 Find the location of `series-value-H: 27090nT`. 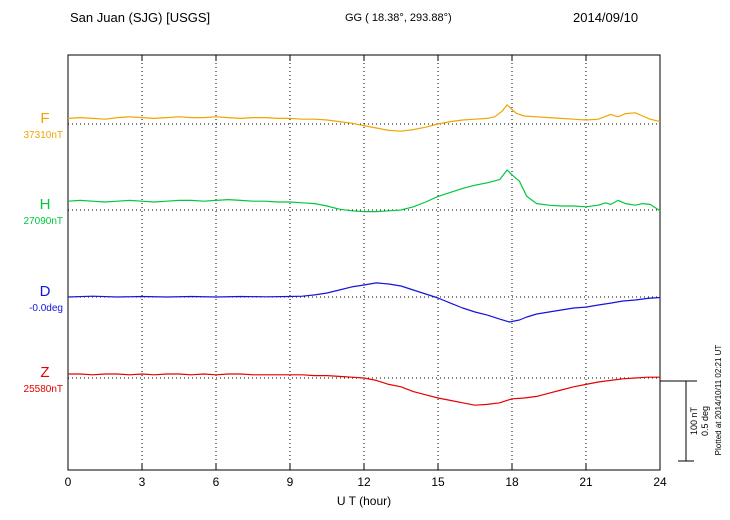

series-value-H: 27090nT is located at coordinates (43, 221).